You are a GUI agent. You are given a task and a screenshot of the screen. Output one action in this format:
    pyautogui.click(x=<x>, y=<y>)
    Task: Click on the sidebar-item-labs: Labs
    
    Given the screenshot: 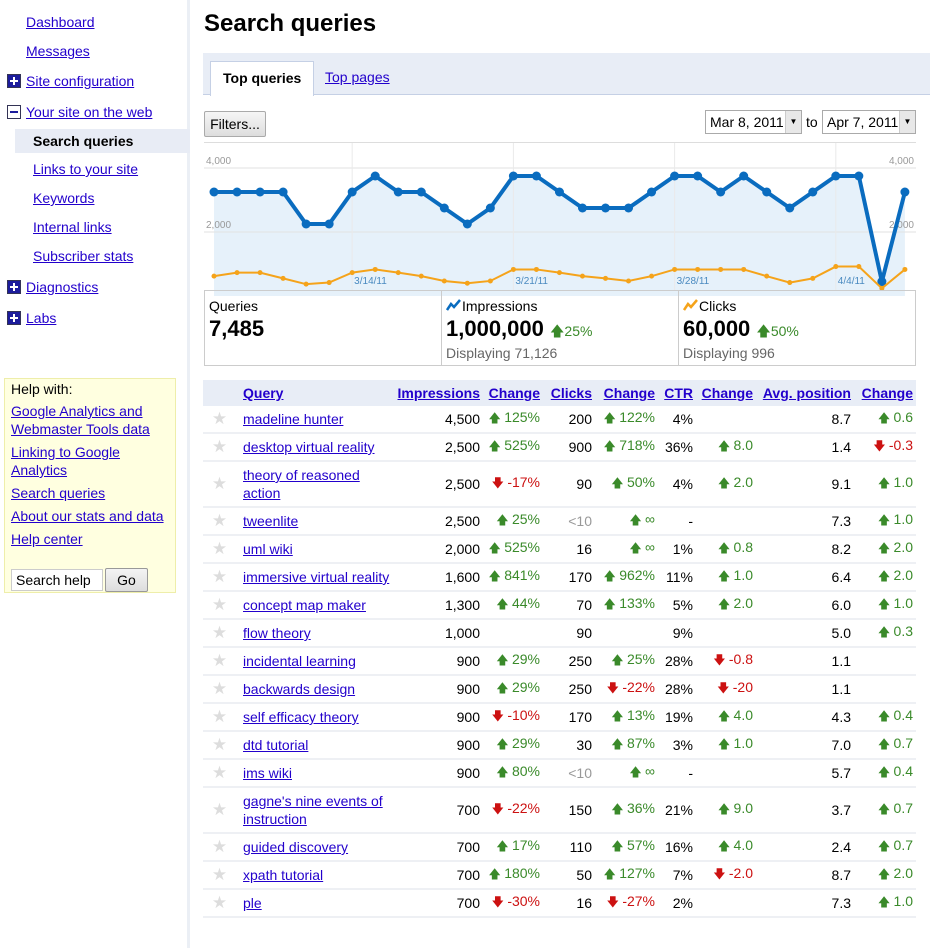 What is the action you would take?
    pyautogui.click(x=95, y=318)
    